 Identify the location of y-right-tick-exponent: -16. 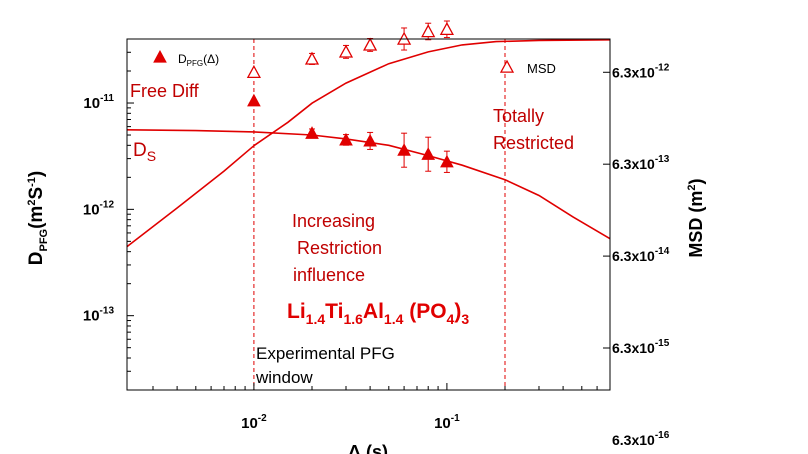
(662, 435).